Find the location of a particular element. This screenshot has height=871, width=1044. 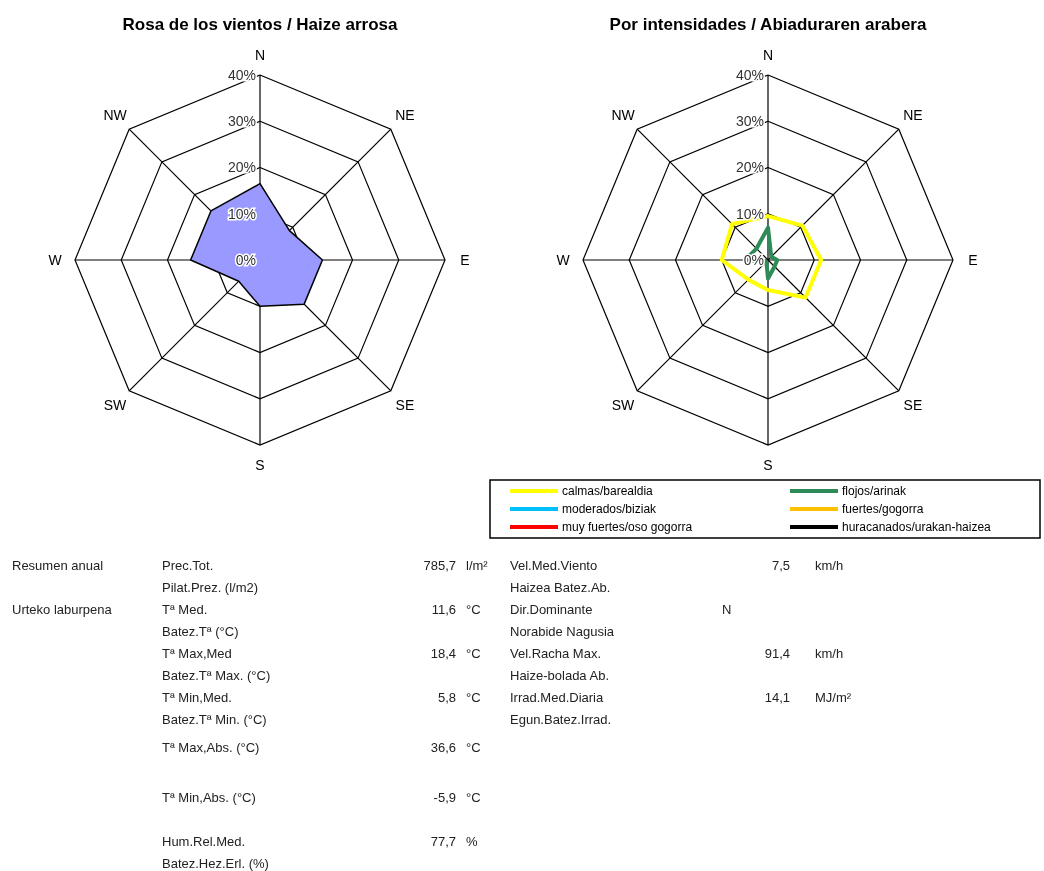

legend-label: calmas/barealdia is located at coordinates (608, 491).